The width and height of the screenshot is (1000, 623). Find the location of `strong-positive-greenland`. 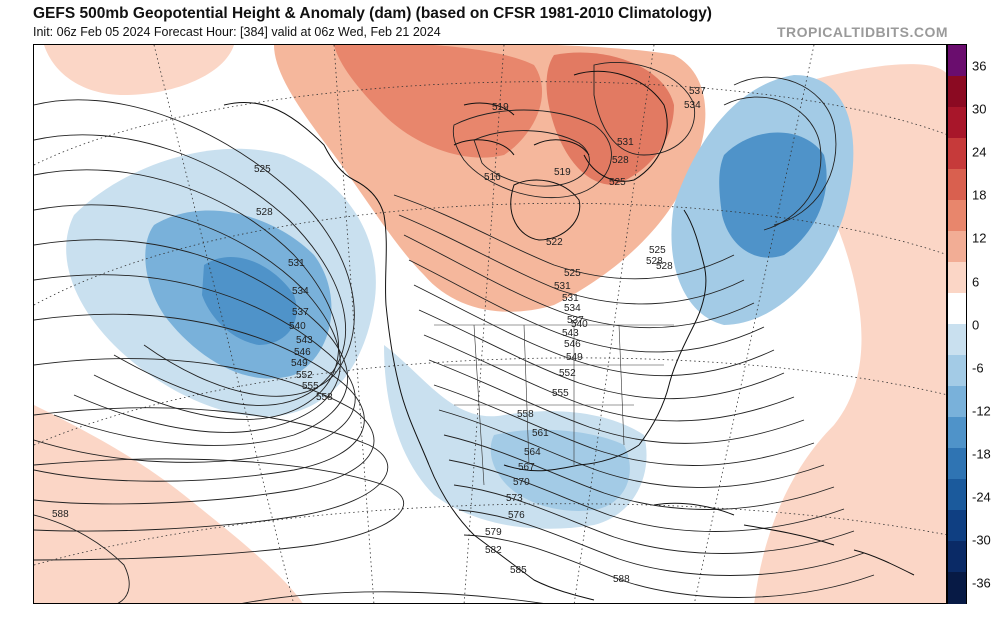

strong-positive-greenland is located at coordinates (610, 118).